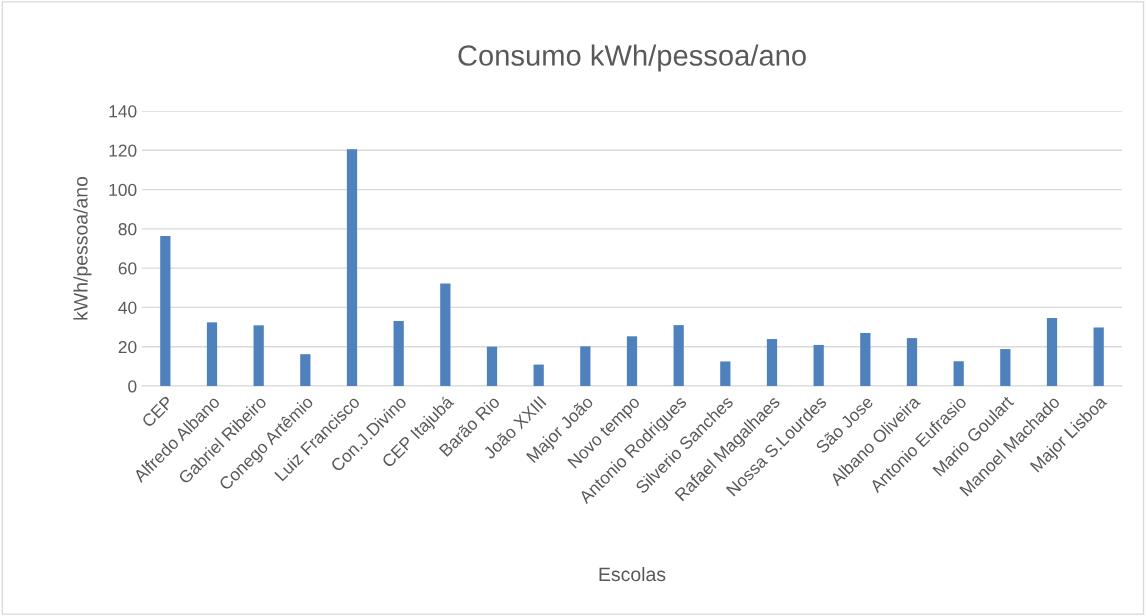  Describe the element at coordinates (632, 574) in the screenshot. I see `x-axis-title: Escolas` at that location.